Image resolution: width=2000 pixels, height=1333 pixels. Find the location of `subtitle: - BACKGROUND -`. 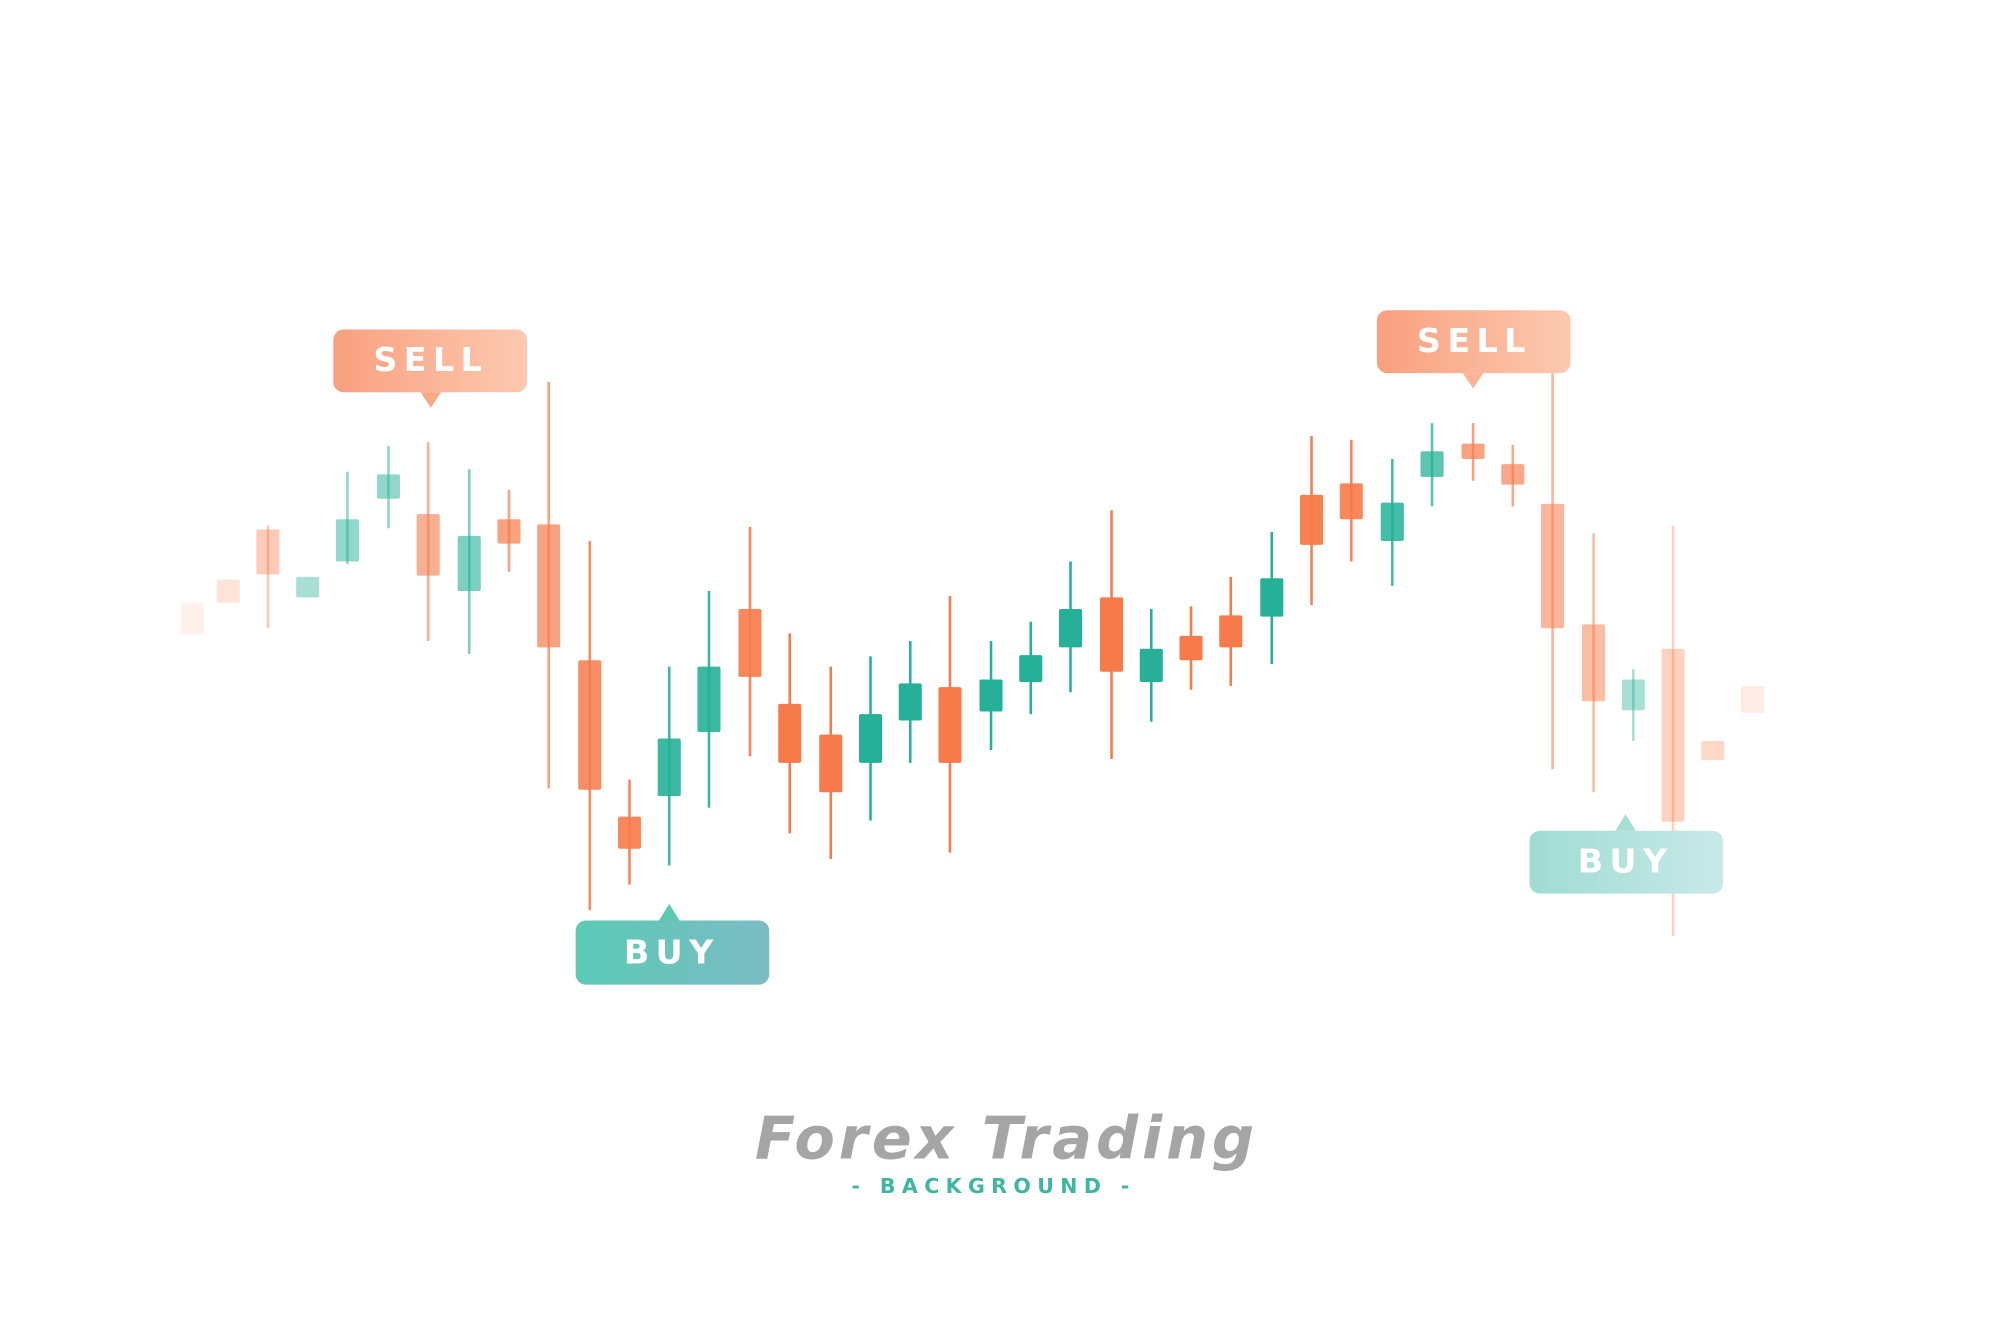

subtitle: - BACKGROUND - is located at coordinates (993, 1186).